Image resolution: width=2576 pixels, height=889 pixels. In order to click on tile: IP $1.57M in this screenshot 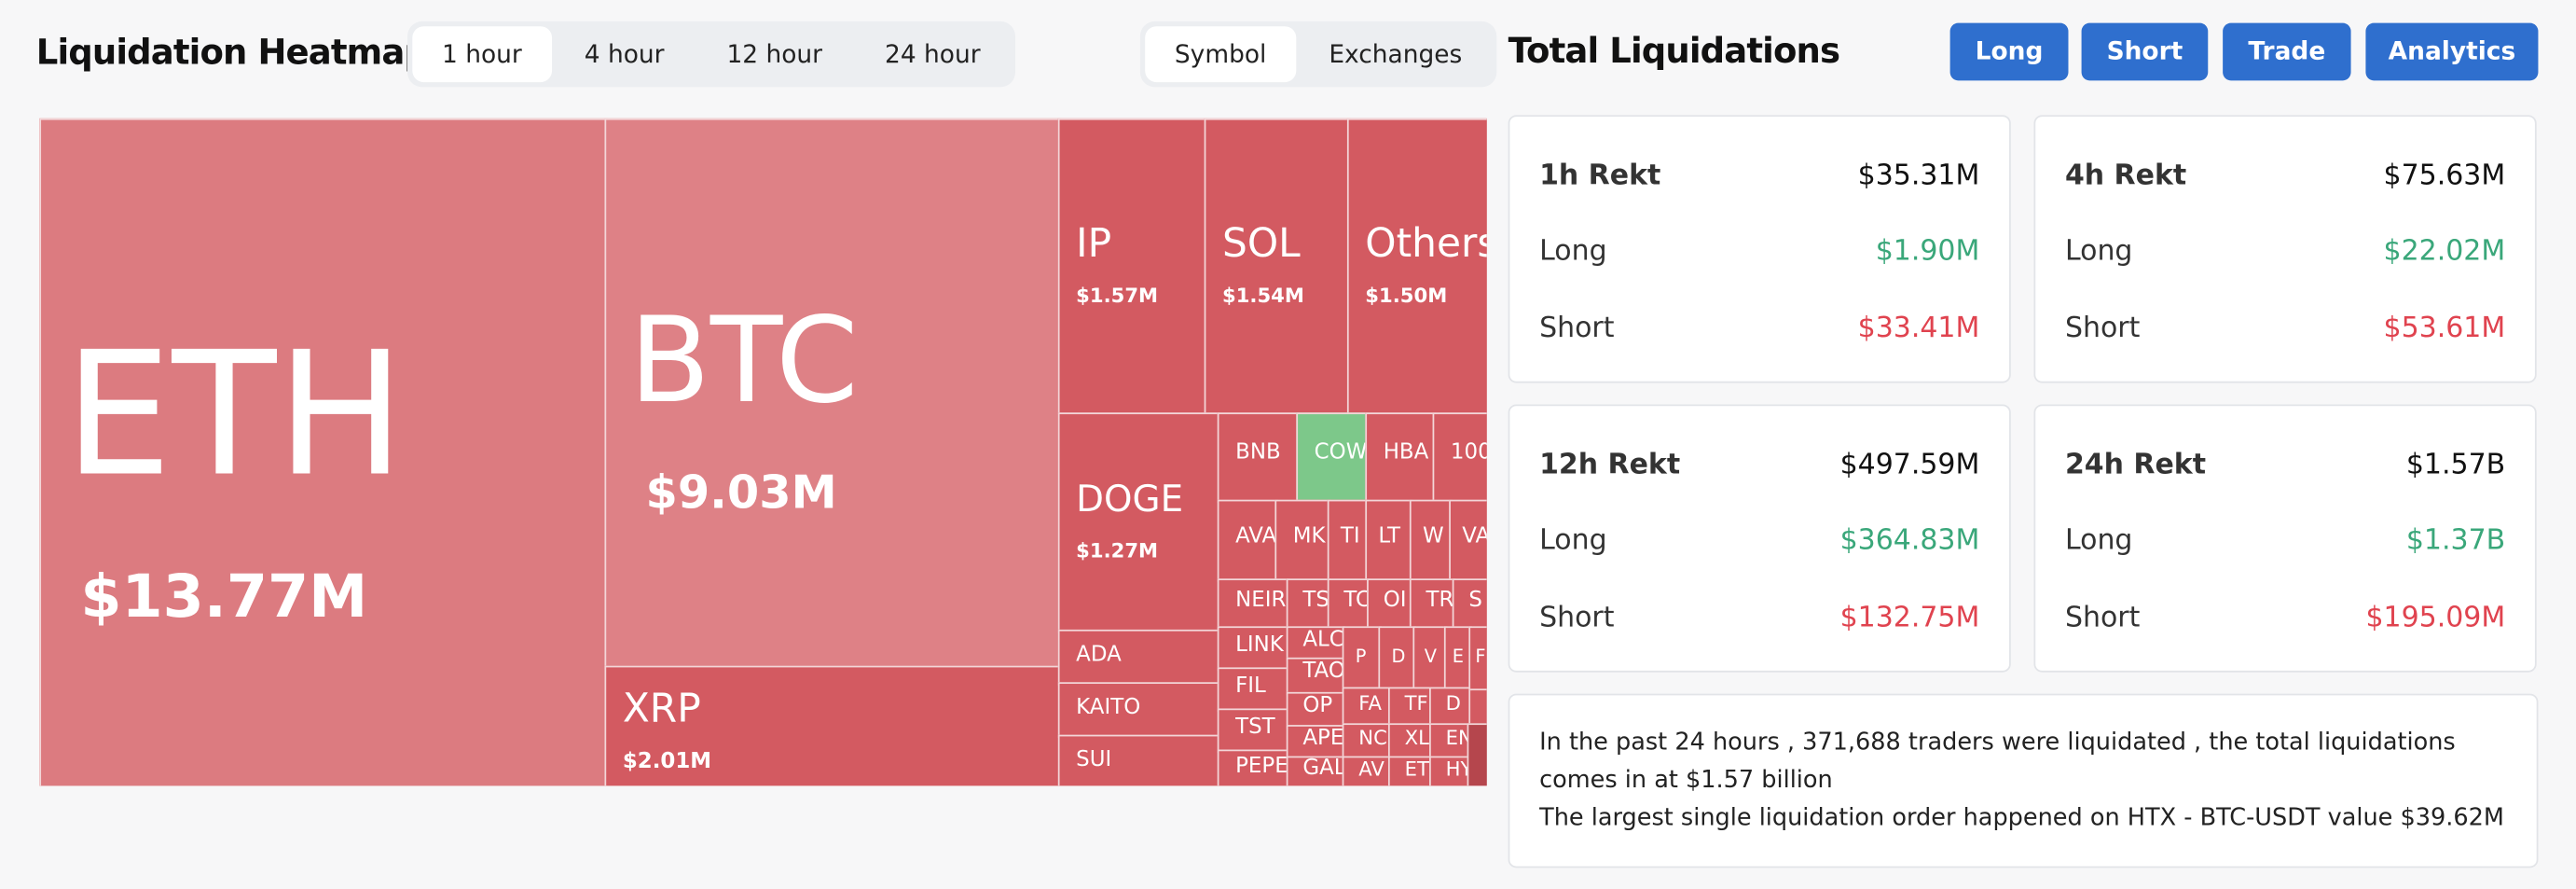, I will do `click(1132, 266)`.